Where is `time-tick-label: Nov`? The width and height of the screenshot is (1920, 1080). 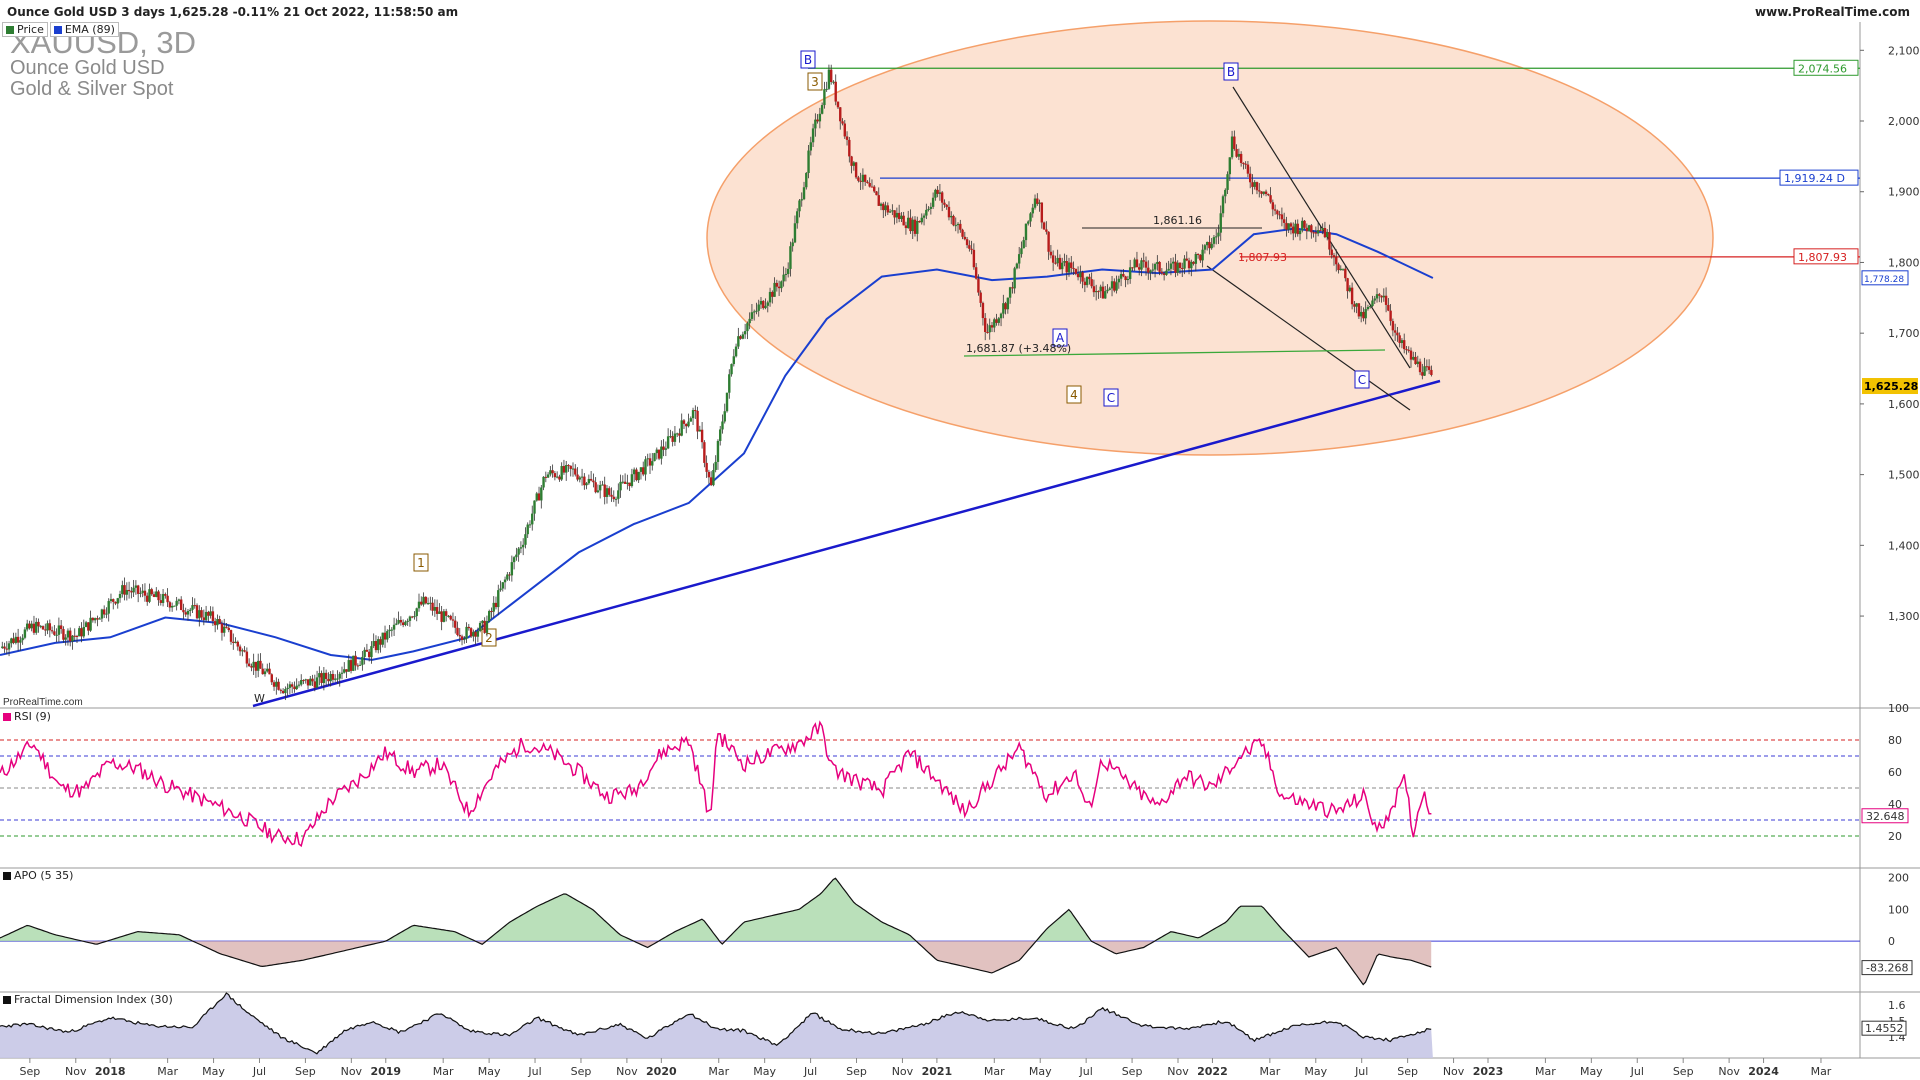 time-tick-label: Nov is located at coordinates (1178, 1071).